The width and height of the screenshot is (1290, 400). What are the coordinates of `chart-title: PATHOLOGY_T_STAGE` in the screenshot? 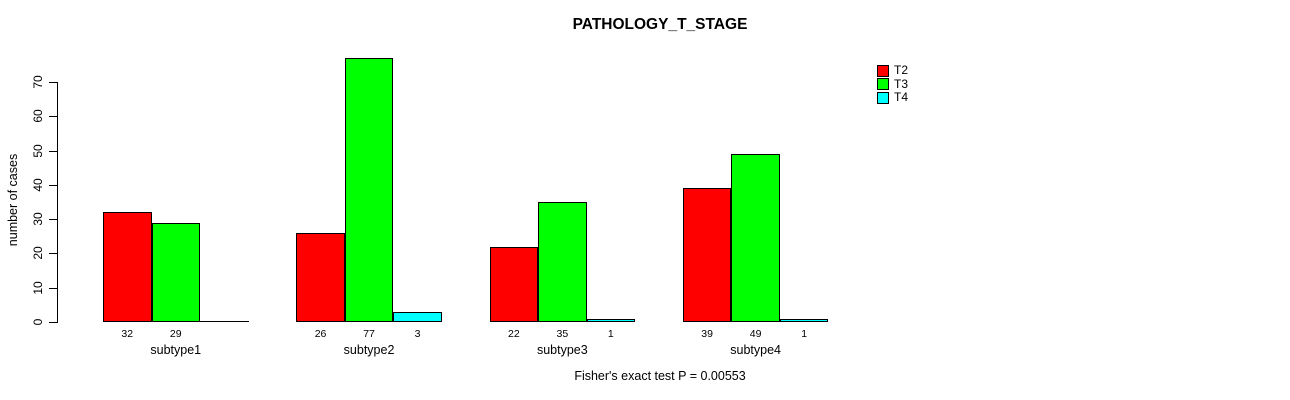 It's located at (660, 24).